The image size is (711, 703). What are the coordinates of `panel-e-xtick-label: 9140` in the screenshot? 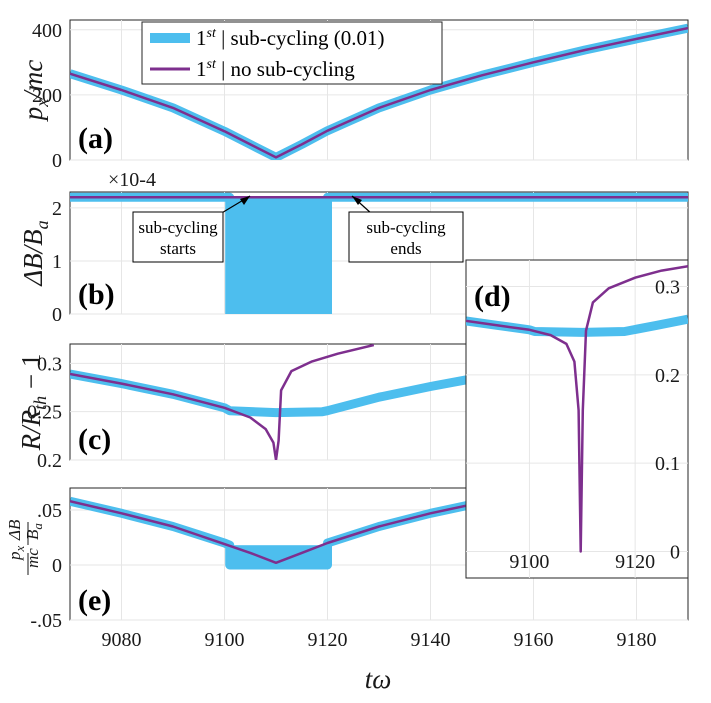 It's located at (431, 640).